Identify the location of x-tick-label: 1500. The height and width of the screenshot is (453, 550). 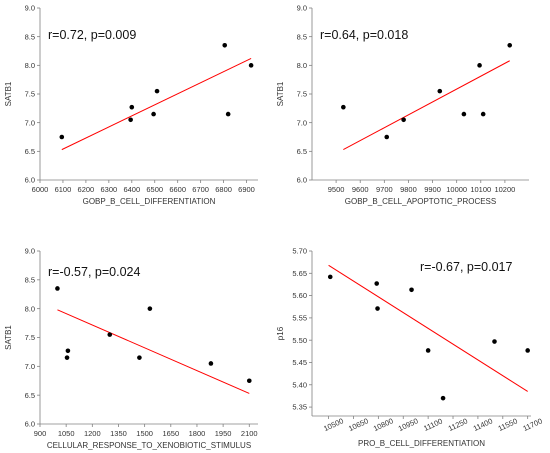
(144, 433).